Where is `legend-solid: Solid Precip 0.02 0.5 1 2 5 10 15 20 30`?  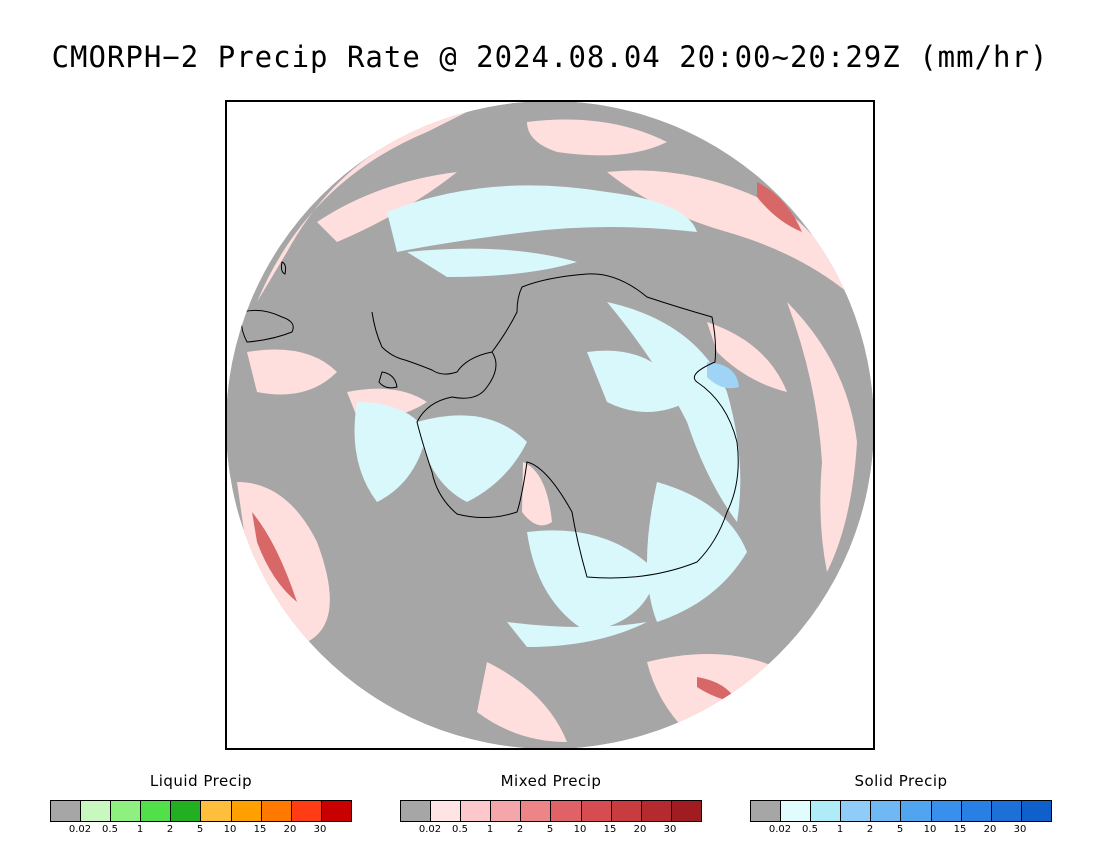
legend-solid: Solid Precip 0.02 0.5 1 2 5 10 15 20 30 is located at coordinates (901, 807).